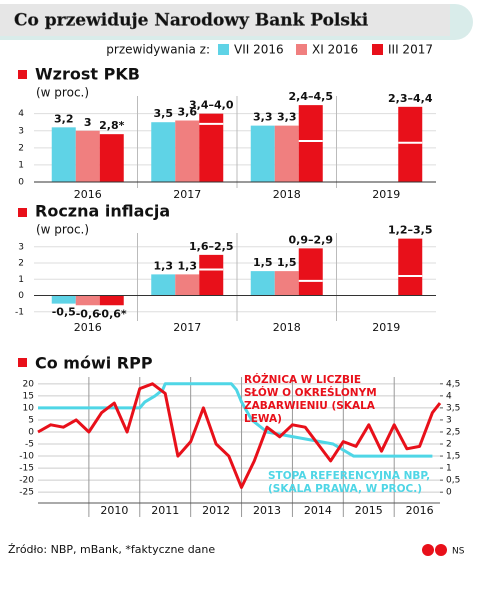 The height and width of the screenshot is (590, 494). What do you see at coordinates (21, 114) in the screenshot?
I see `y-tick-label: 4` at bounding box center [21, 114].